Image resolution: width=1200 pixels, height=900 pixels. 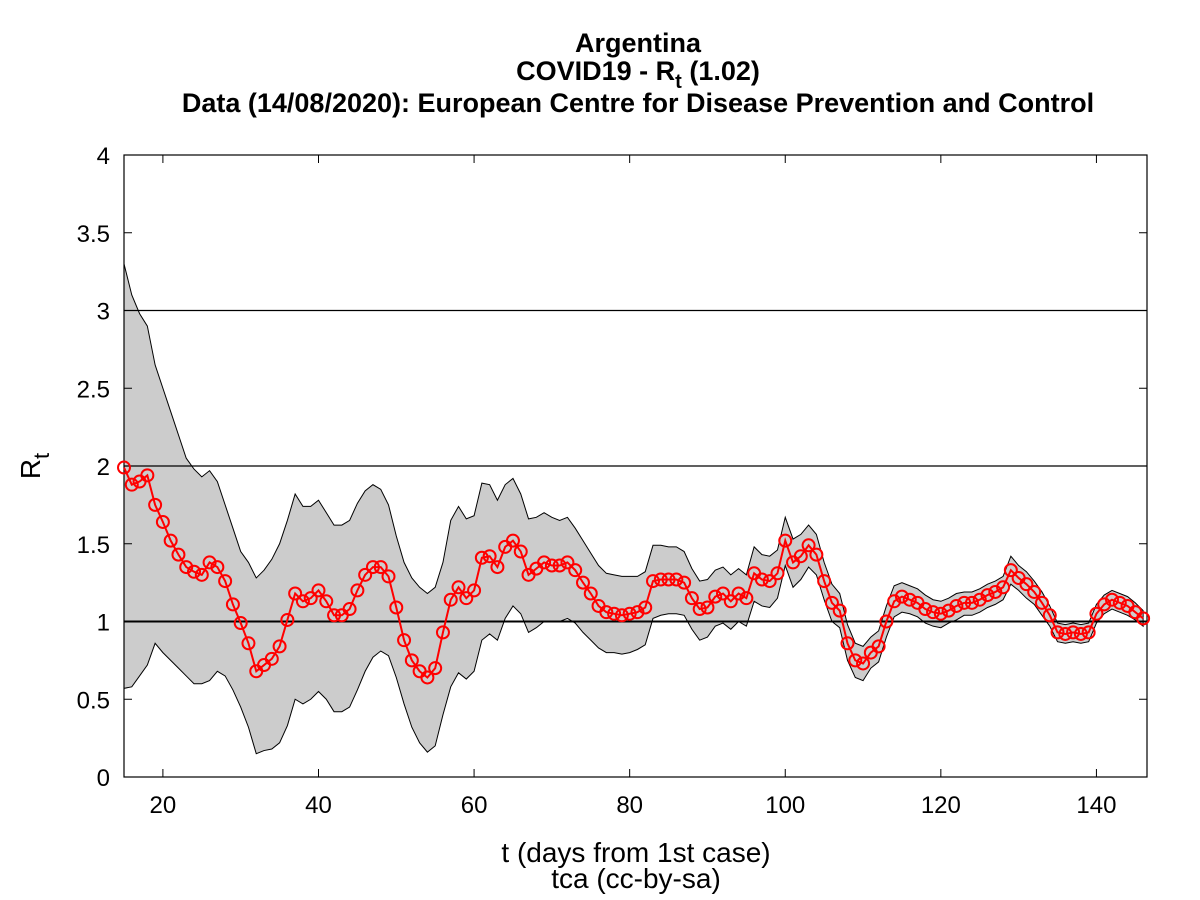 I want to click on y-tick-label: 1.5, so click(x=93, y=545).